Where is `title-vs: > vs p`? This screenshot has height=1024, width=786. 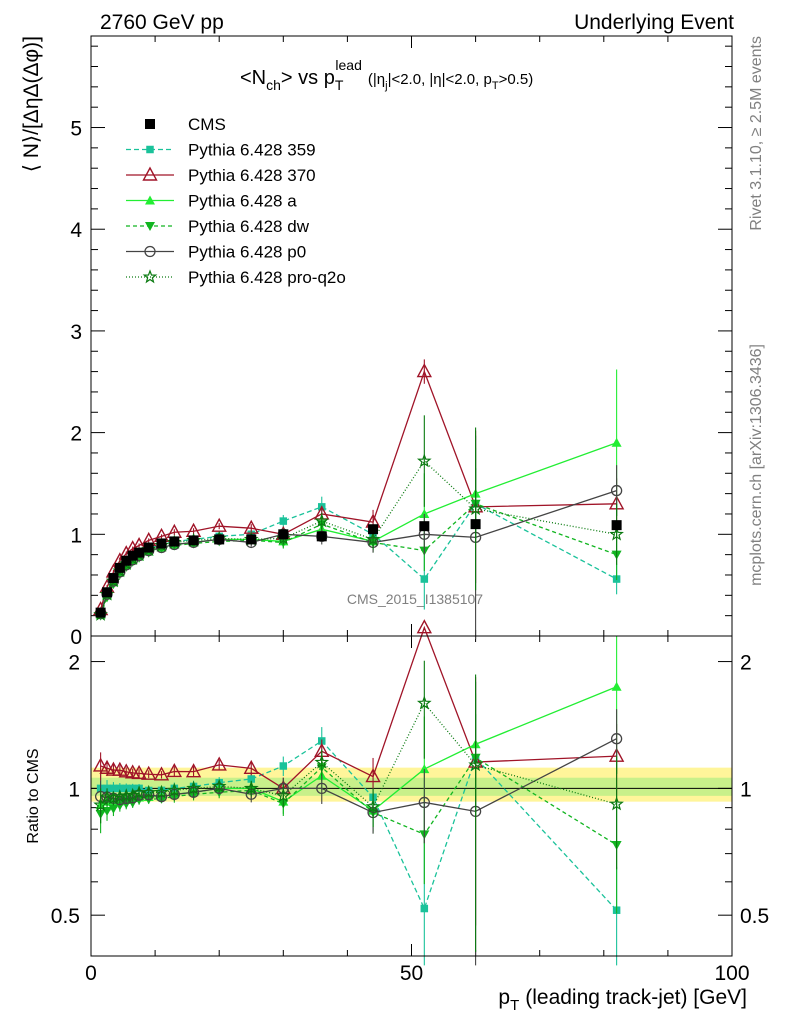
title-vs: > vs p is located at coordinates (308, 78).